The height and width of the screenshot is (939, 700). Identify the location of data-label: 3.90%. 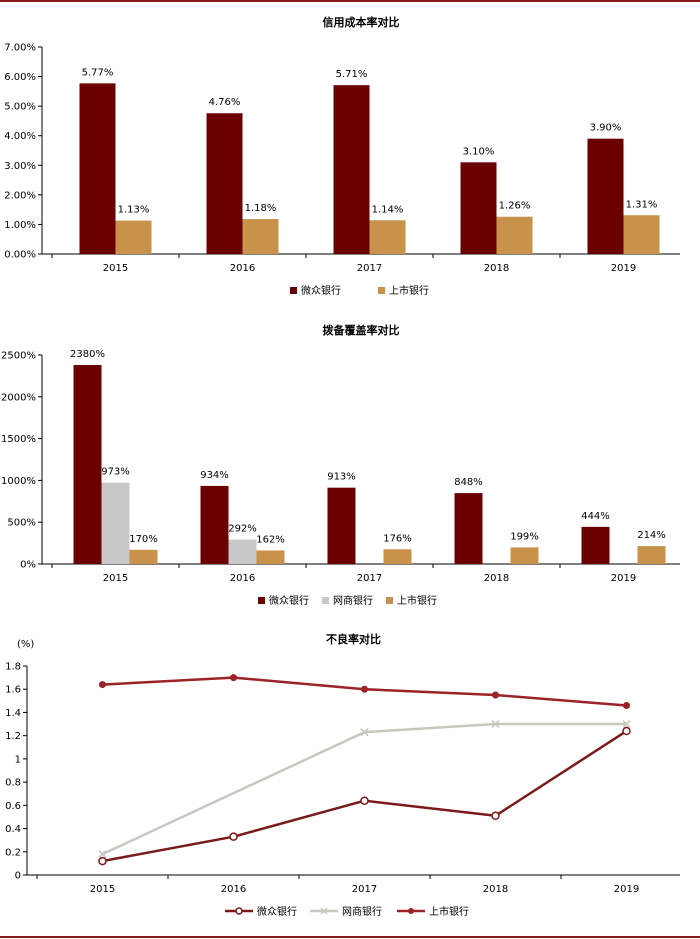
(606, 128).